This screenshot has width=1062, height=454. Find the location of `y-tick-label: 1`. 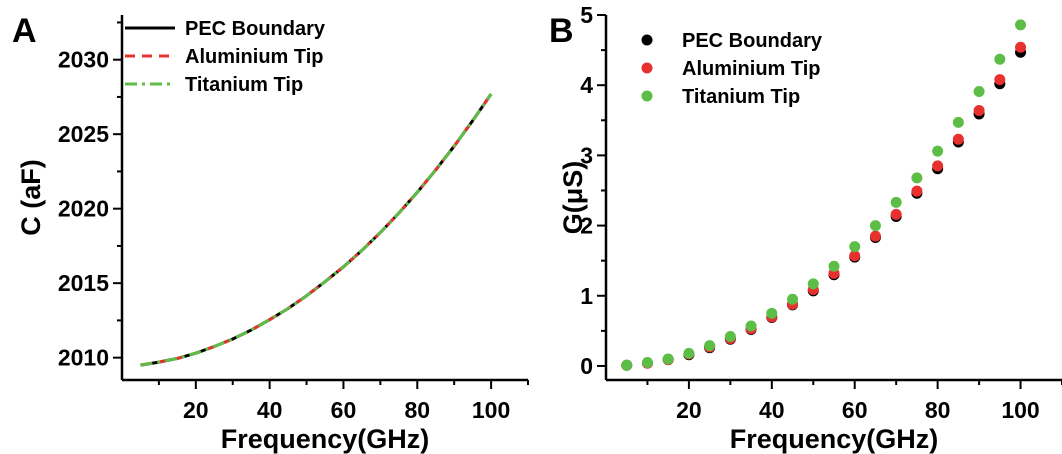

y-tick-label: 1 is located at coordinates (586, 296).